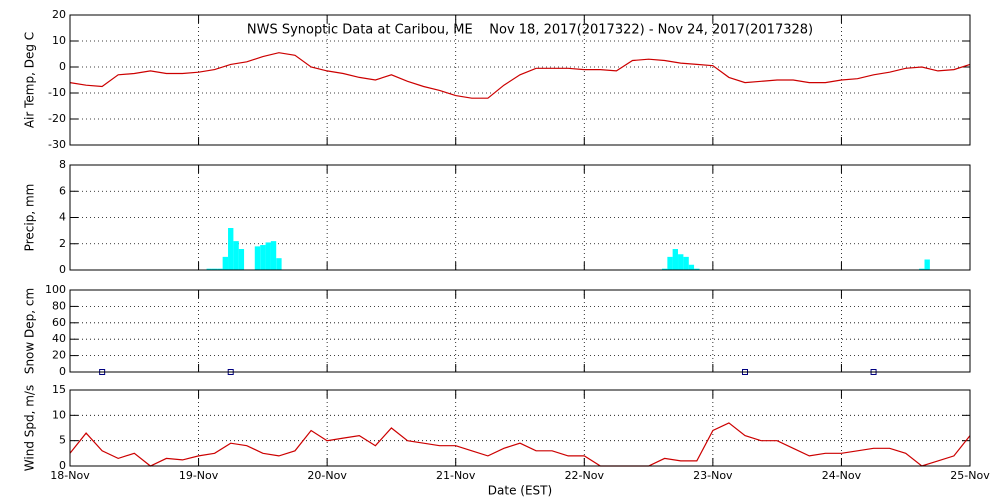  What do you see at coordinates (327, 475) in the screenshot?
I see `x-tick-label: 20-Nov` at bounding box center [327, 475].